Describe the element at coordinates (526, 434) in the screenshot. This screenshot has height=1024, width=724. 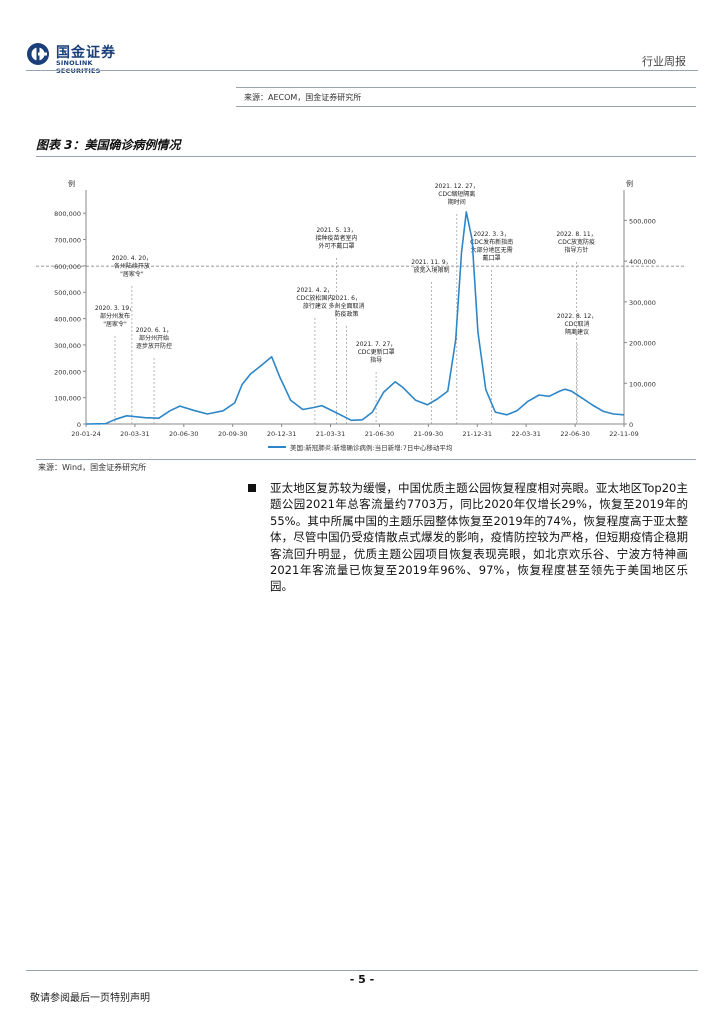
I see `x-tick-label: 22-03-31` at that location.